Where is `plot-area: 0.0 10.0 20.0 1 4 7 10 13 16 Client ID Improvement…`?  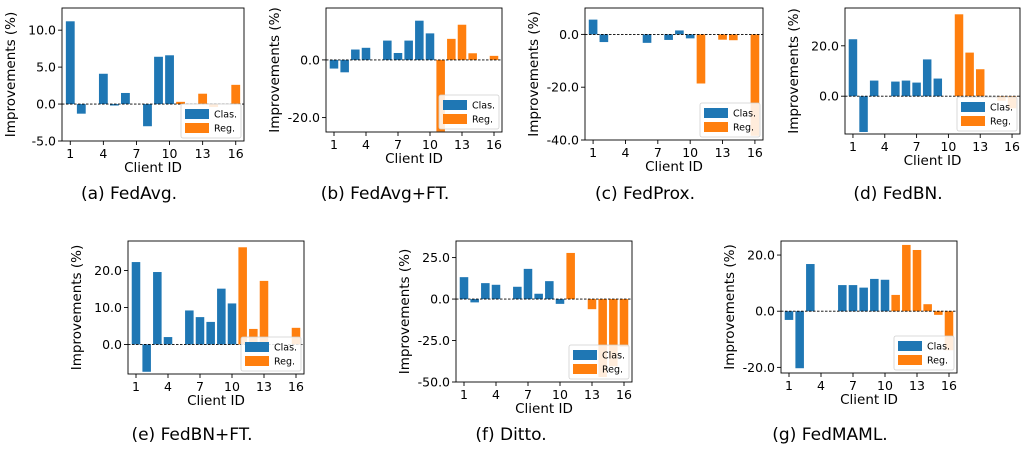
plot-area: 0.0 10.0 20.0 1 4 7 10 13 16 Client ID Improvement… is located at coordinates (187, 324).